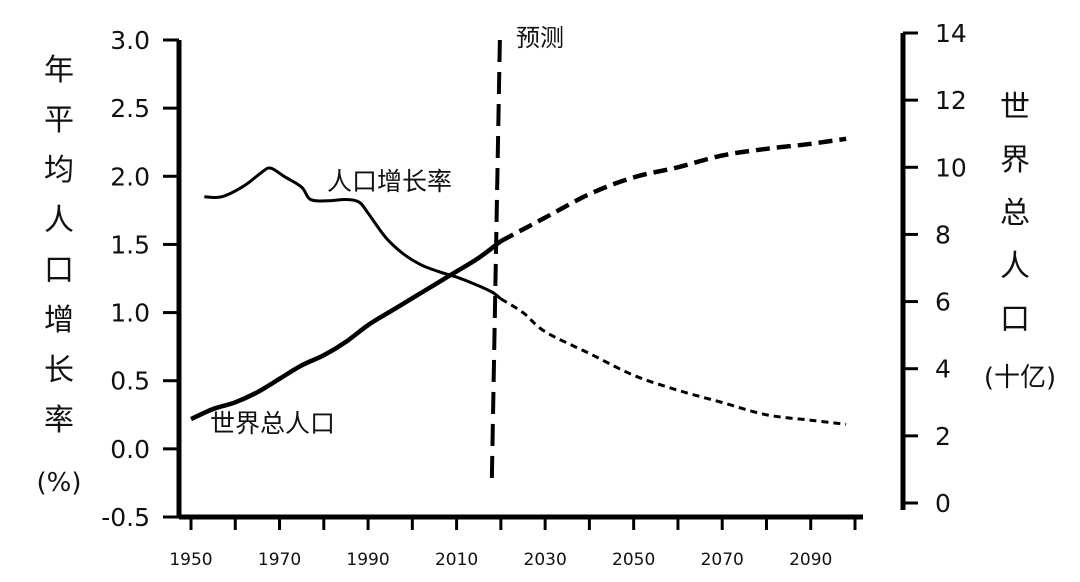 This screenshot has height=582, width=1080. I want to click on population-observed-line, so click(346, 330).